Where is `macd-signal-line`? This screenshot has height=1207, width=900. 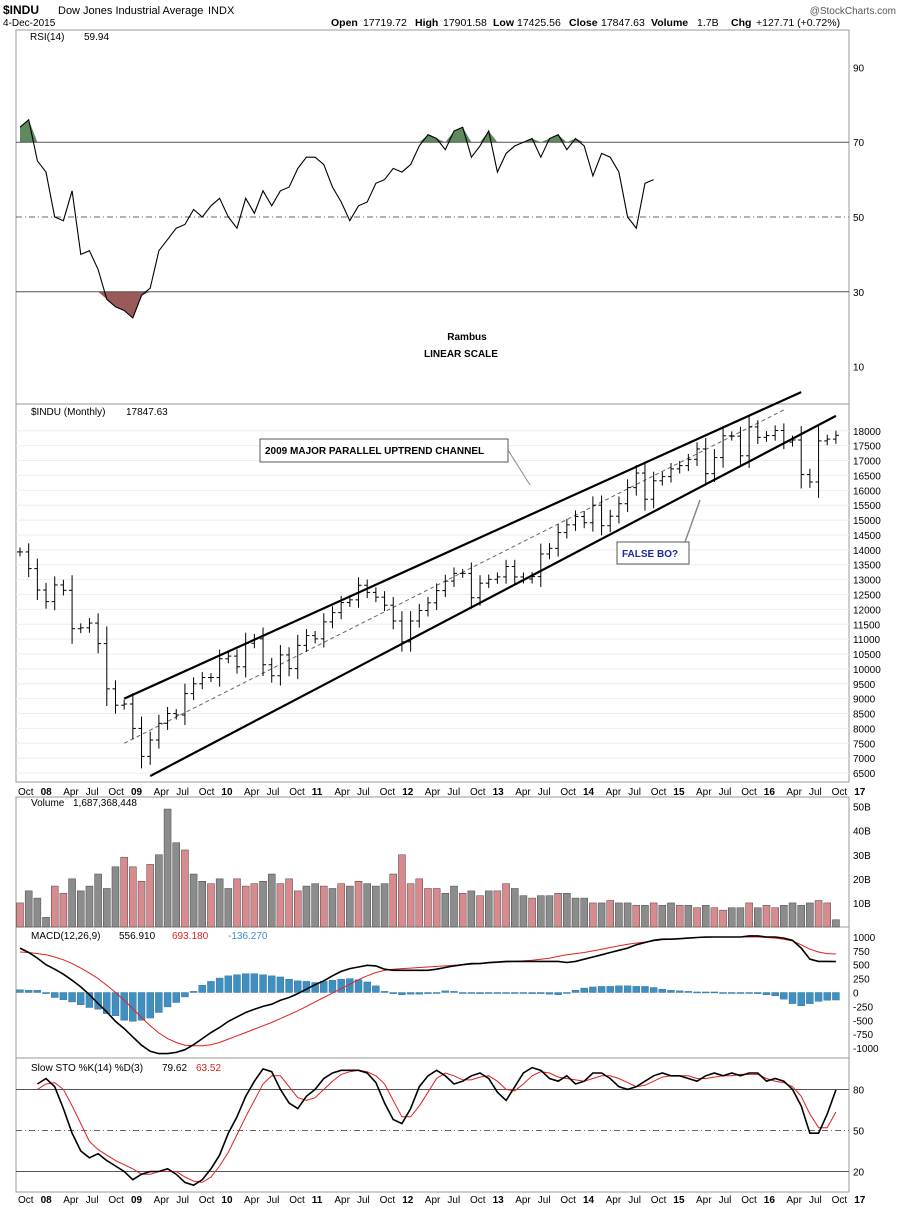 macd-signal-line is located at coordinates (427, 991).